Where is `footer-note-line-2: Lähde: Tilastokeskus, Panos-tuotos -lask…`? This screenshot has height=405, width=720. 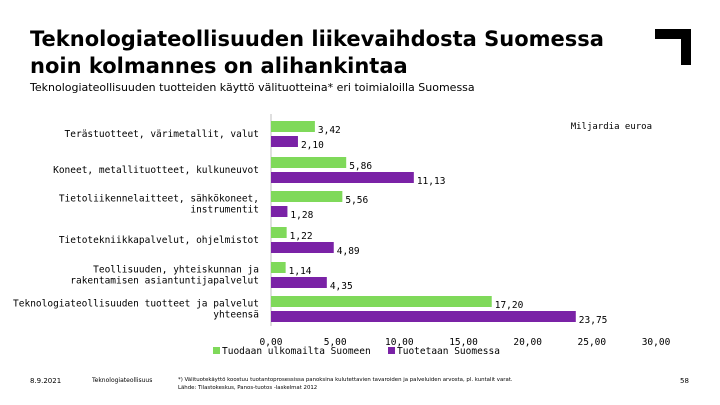
footer-note-line-2: Lähde: Tilastokeskus, Panos-tuotos -lask… is located at coordinates (248, 388).